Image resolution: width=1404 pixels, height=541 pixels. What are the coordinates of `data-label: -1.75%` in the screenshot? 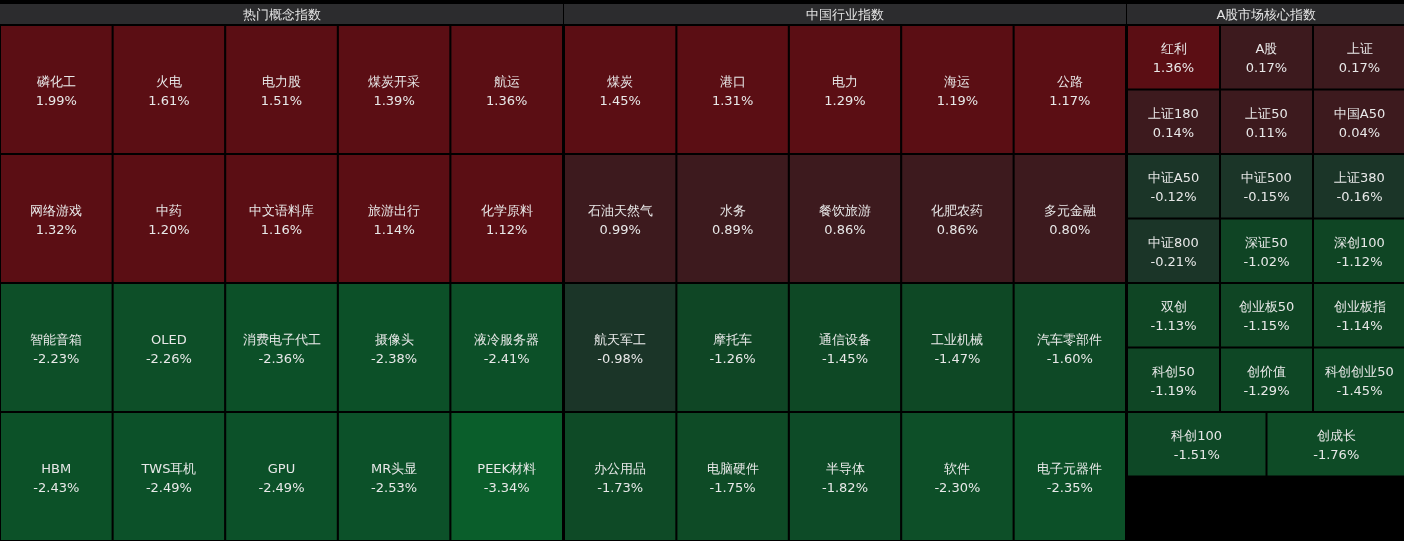 It's located at (732, 487).